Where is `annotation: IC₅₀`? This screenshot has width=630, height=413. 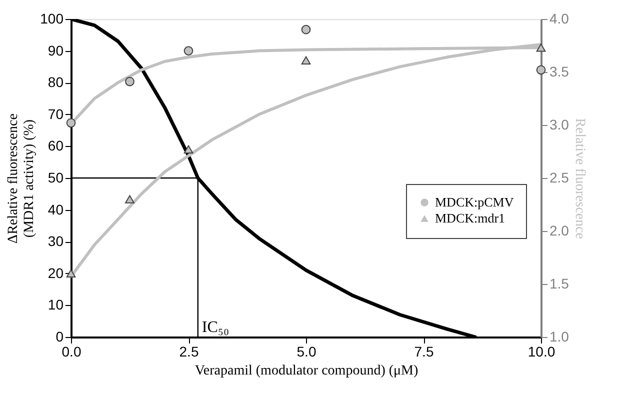 annotation: IC₅₀ is located at coordinates (216, 327).